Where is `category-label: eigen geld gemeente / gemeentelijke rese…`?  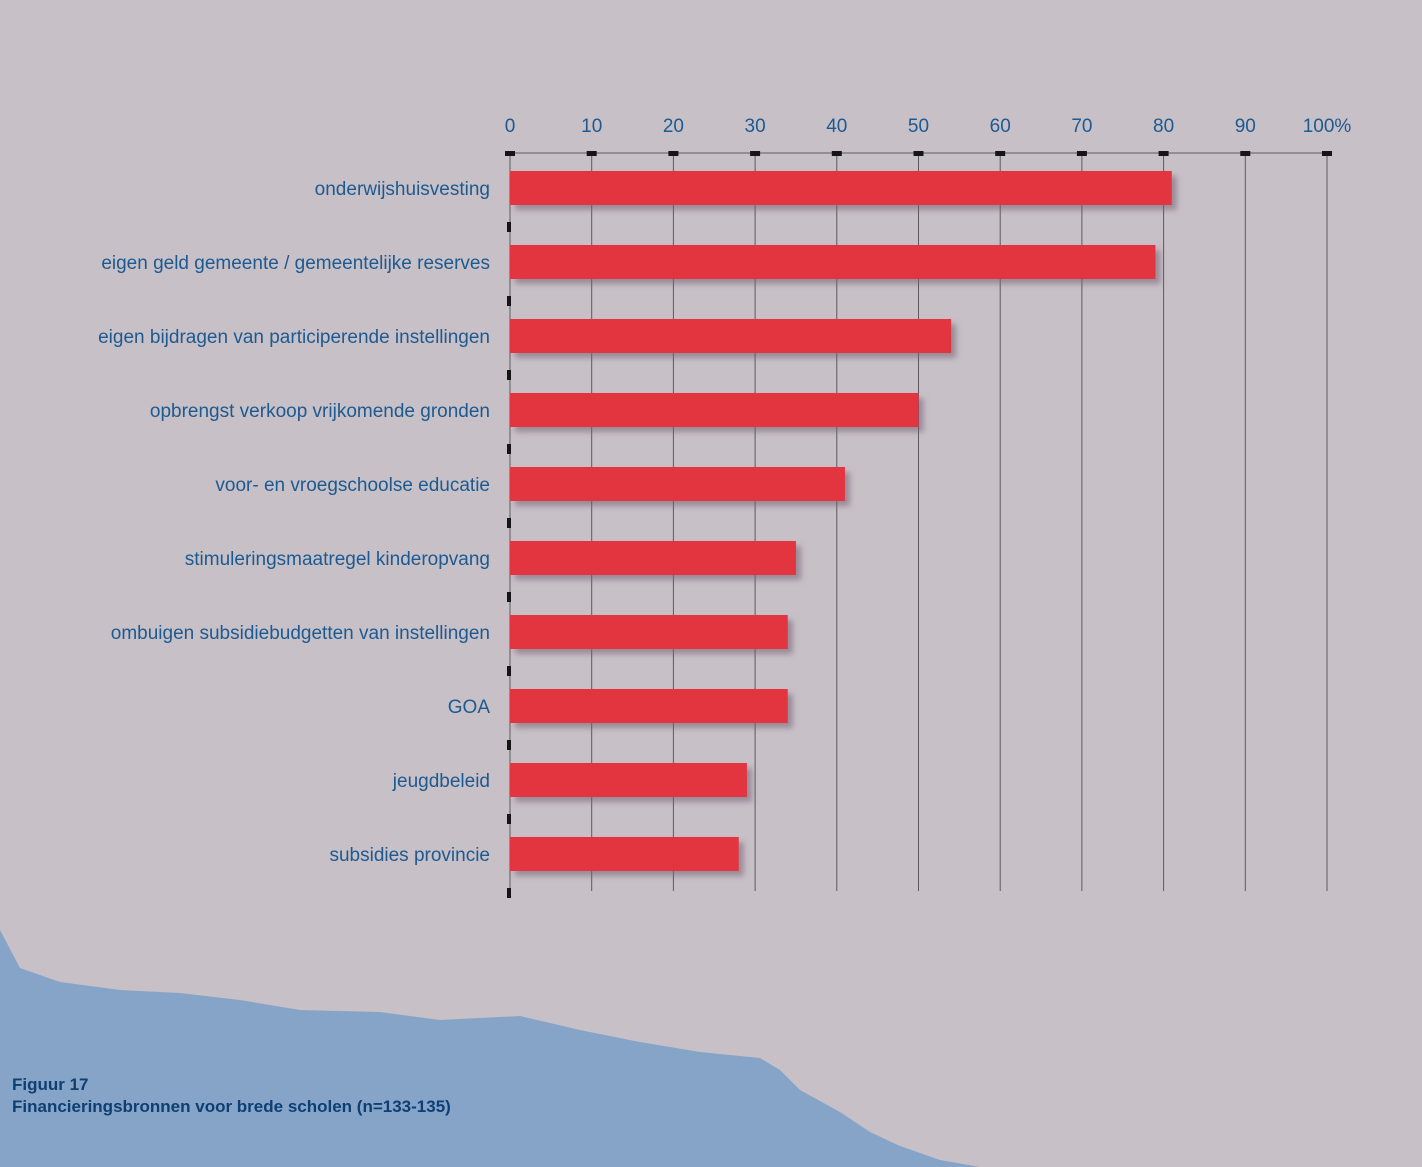
category-label: eigen geld gemeente / gemeentelijke rese… is located at coordinates (295, 263).